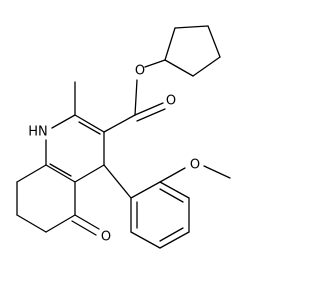 This screenshot has height=291, width=320. I want to click on atom-label: HN, so click(38, 132).